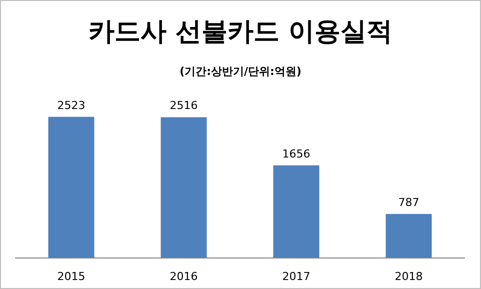 The width and height of the screenshot is (481, 289). What do you see at coordinates (296, 153) in the screenshot?
I see `data-label: 1656` at bounding box center [296, 153].